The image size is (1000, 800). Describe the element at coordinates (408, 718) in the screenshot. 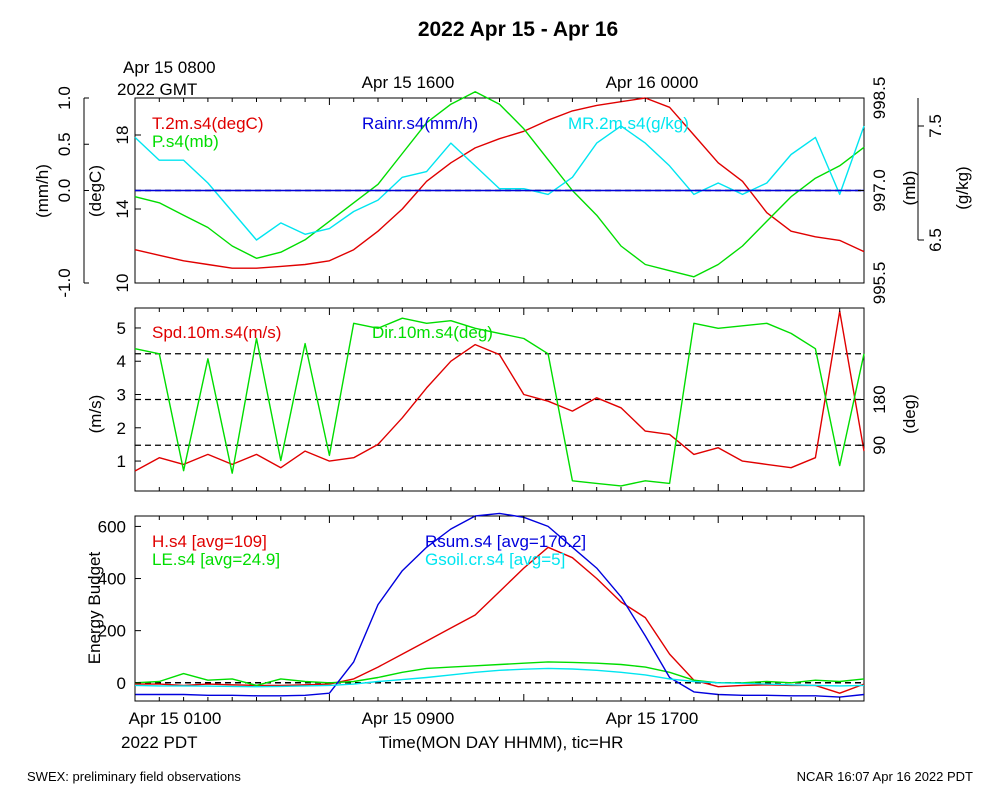

I see `bottom-axis-tick2-label: Apr 15 0900` at that location.